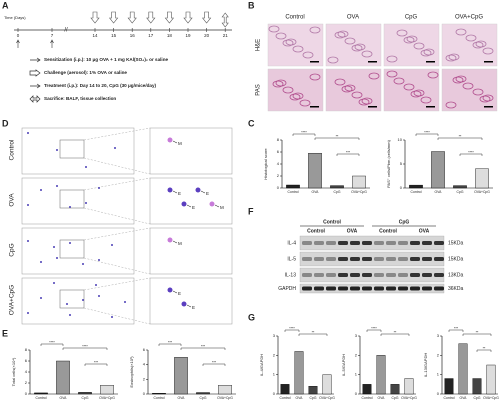 This screenshot has height=409, width=500. I want to click on axis-label: Time (Days), so click(15, 17).